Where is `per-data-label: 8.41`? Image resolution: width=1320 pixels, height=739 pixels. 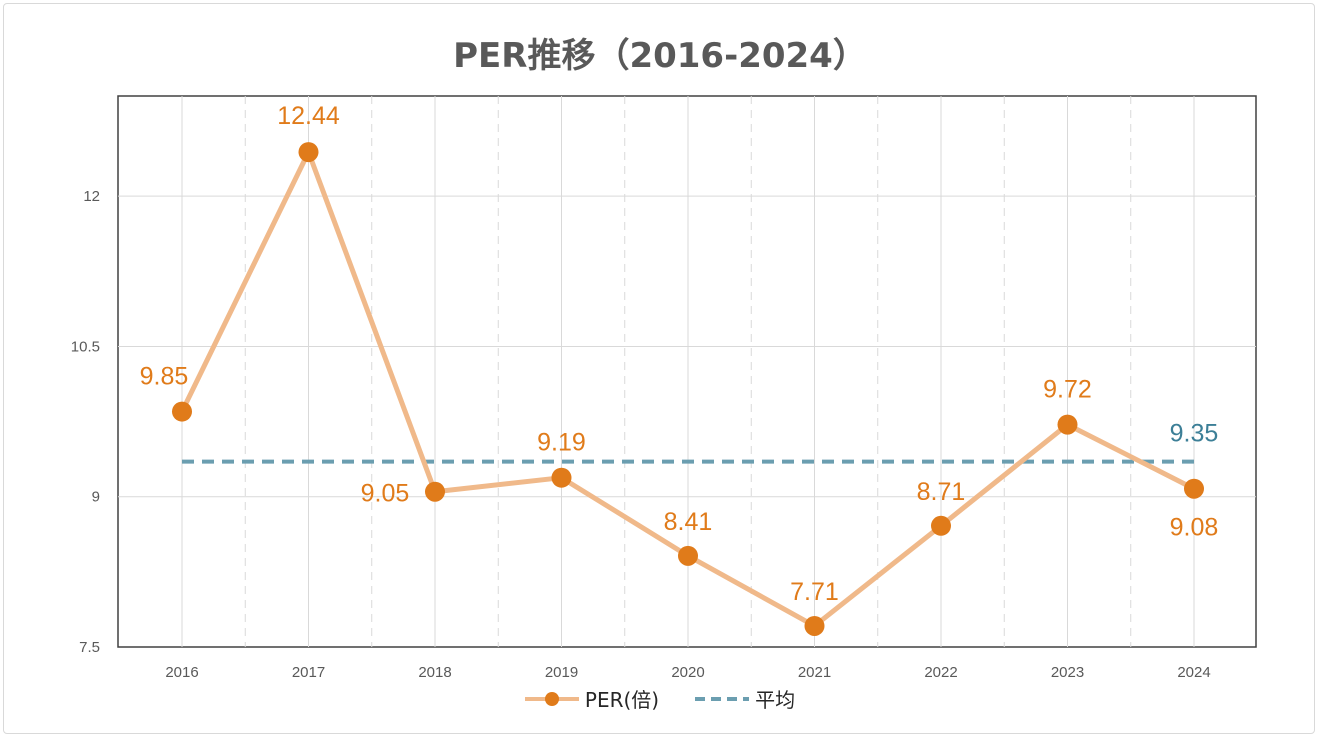
per-data-label: 8.41 is located at coordinates (688, 522).